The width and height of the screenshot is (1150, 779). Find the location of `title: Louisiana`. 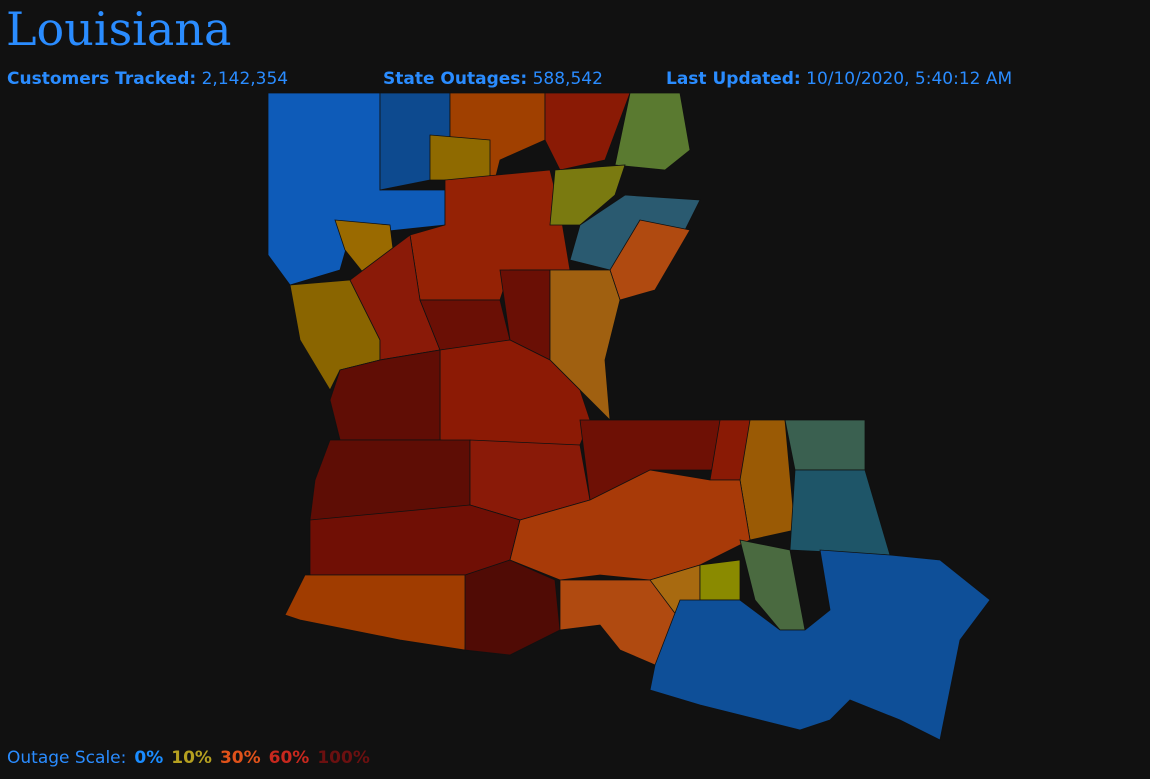

title: Louisiana is located at coordinates (119, 29).